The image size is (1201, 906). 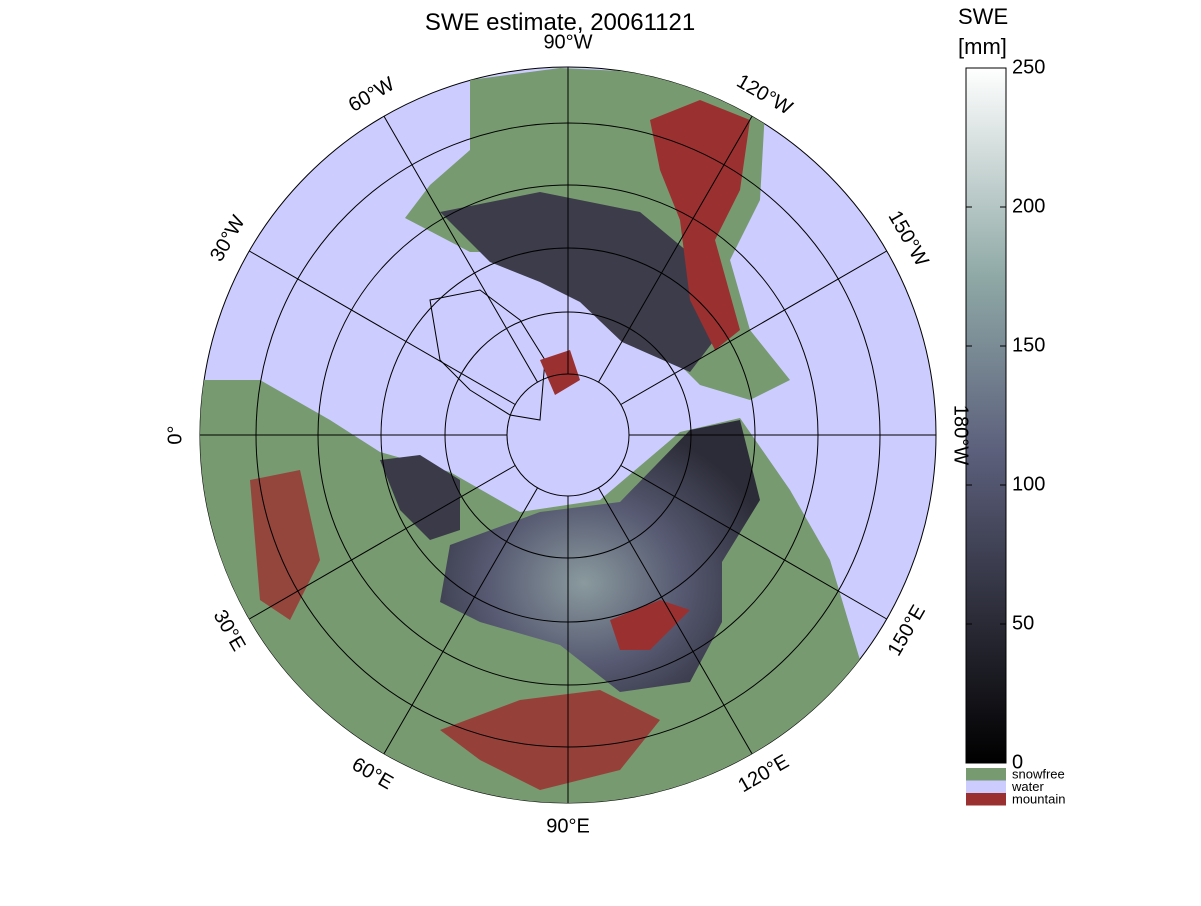 What do you see at coordinates (1038, 773) in the screenshot?
I see `class-label: snowfree` at bounding box center [1038, 773].